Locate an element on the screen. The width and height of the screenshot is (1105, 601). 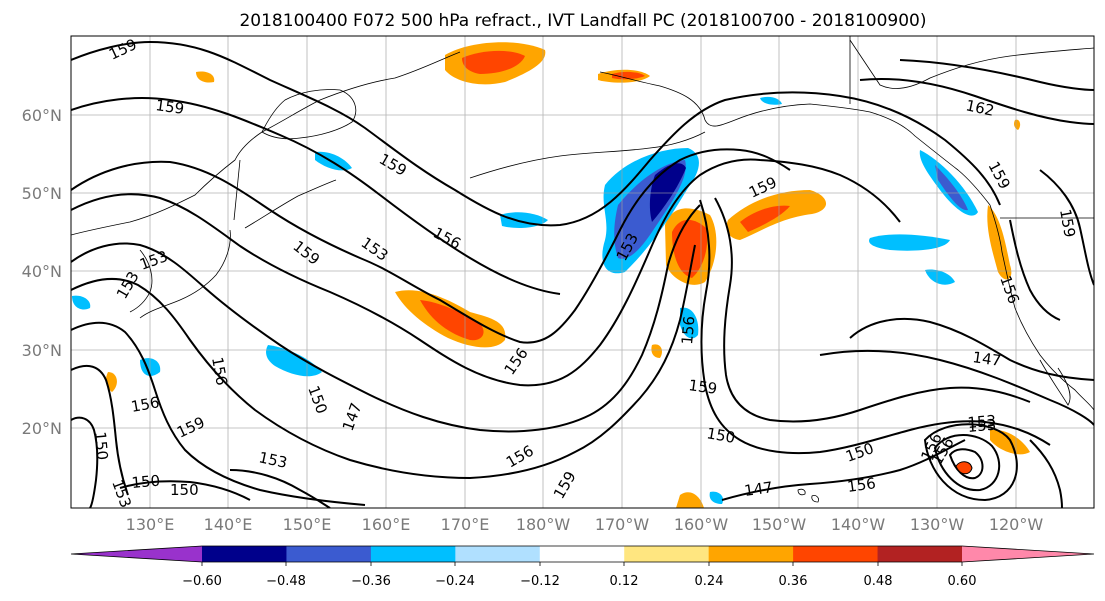
storm-marker is located at coordinates (964, 468).